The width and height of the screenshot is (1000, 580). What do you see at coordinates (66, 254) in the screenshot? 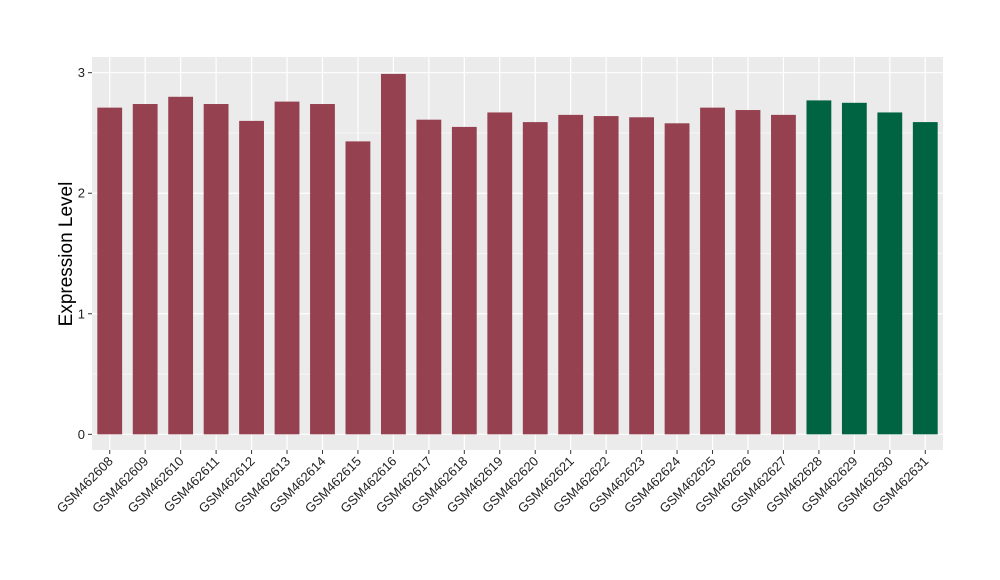
I see `y-axis-title: Expression Level` at bounding box center [66, 254].